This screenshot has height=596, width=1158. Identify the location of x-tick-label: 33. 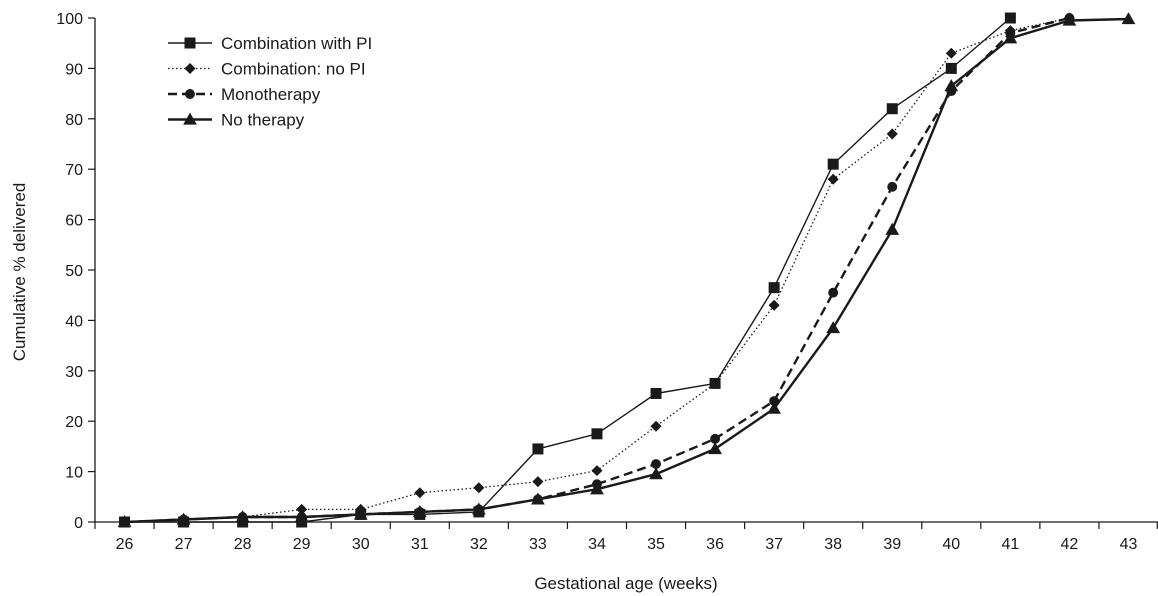
(538, 544).